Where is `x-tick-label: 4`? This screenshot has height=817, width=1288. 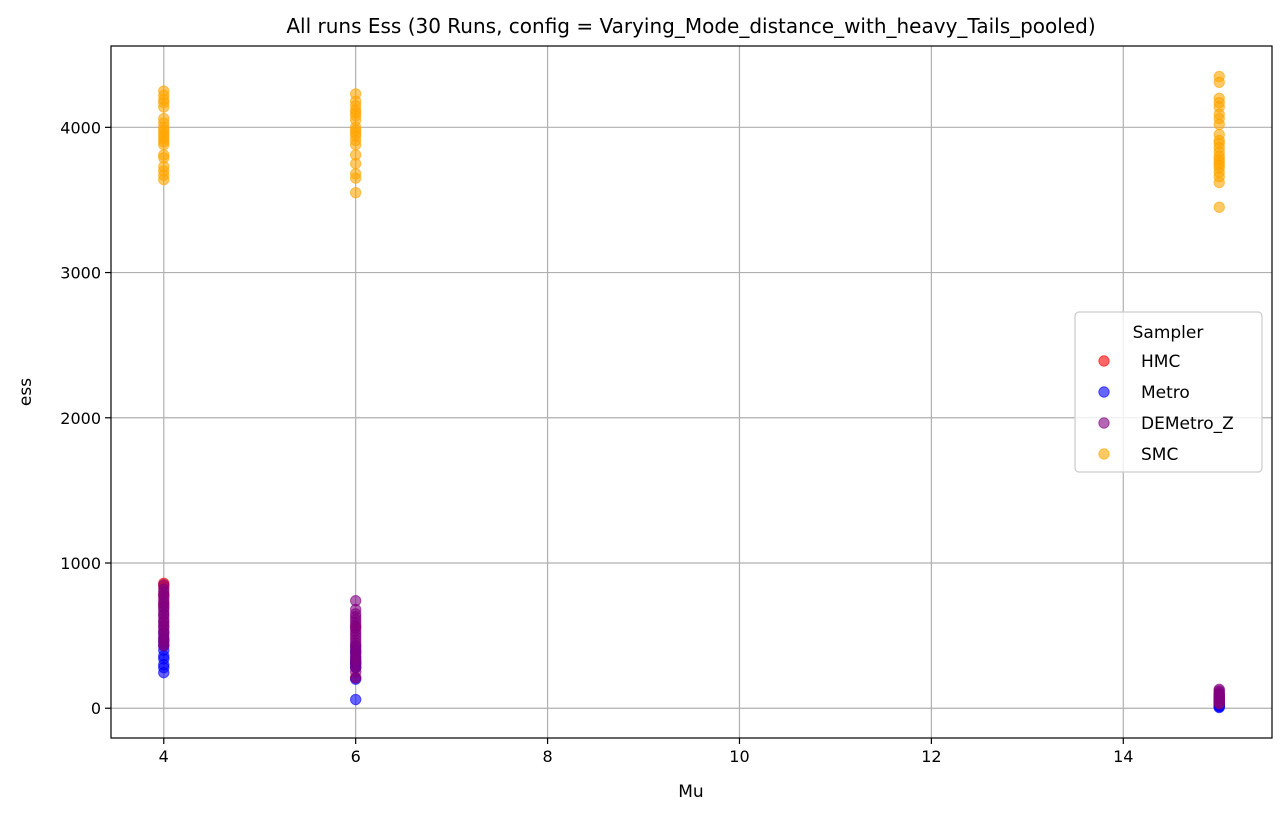
x-tick-label: 4 is located at coordinates (164, 756).